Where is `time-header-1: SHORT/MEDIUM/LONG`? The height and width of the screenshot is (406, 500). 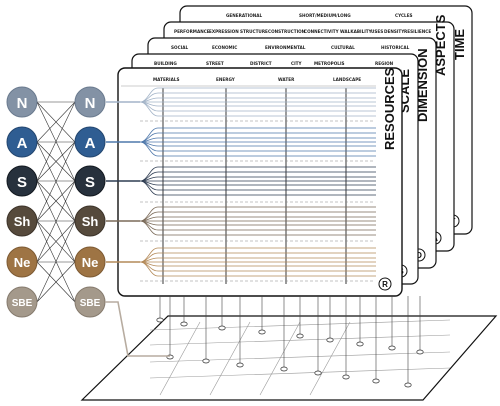
time-header-1: SHORT/MEDIUM/LONG is located at coordinates (325, 15).